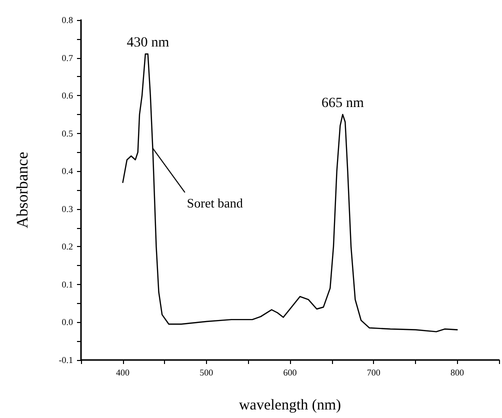 The image size is (502, 418). What do you see at coordinates (68, 171) in the screenshot?
I see `y-tick-label: 0.4` at bounding box center [68, 171].